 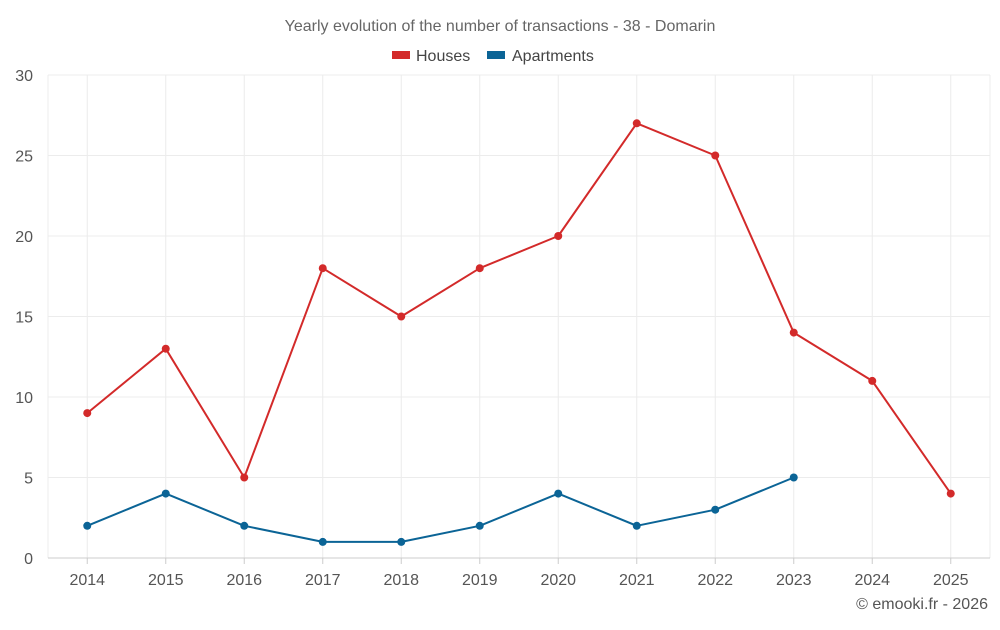 I want to click on legend-item-houses: Houses, so click(x=431, y=56).